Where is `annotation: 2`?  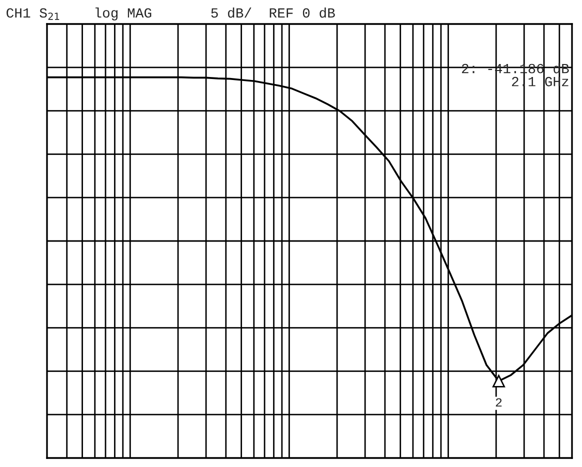 annotation: 2 is located at coordinates (499, 402).